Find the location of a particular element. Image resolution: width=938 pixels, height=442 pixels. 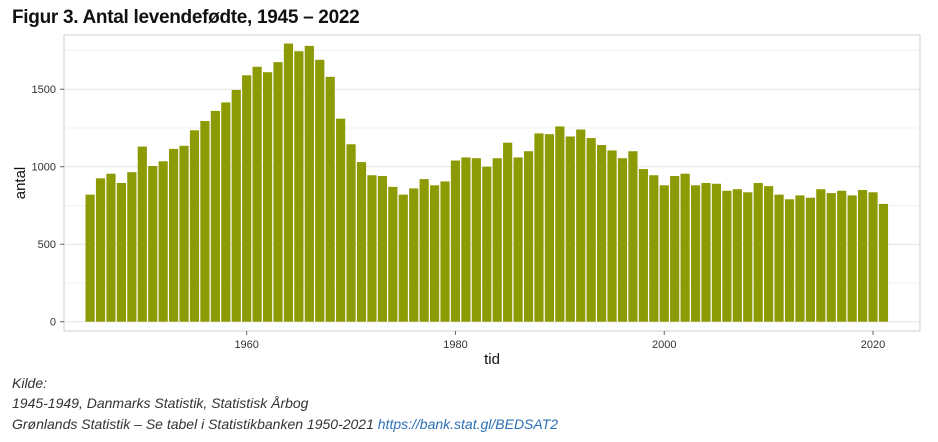

x-axis-label: tid is located at coordinates (492, 359).